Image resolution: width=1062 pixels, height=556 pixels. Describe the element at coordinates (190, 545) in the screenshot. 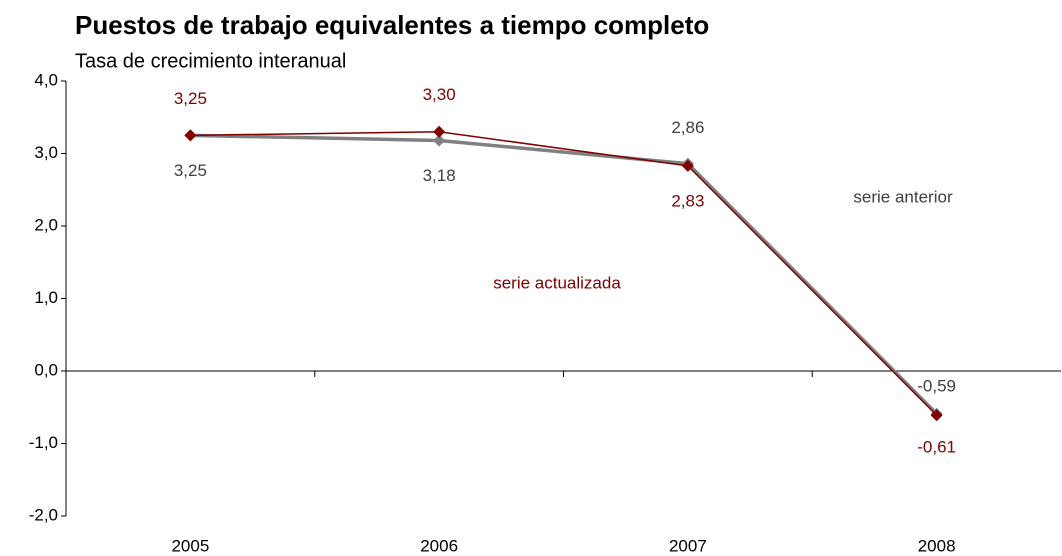

I see `x-tick-label: 2005` at that location.